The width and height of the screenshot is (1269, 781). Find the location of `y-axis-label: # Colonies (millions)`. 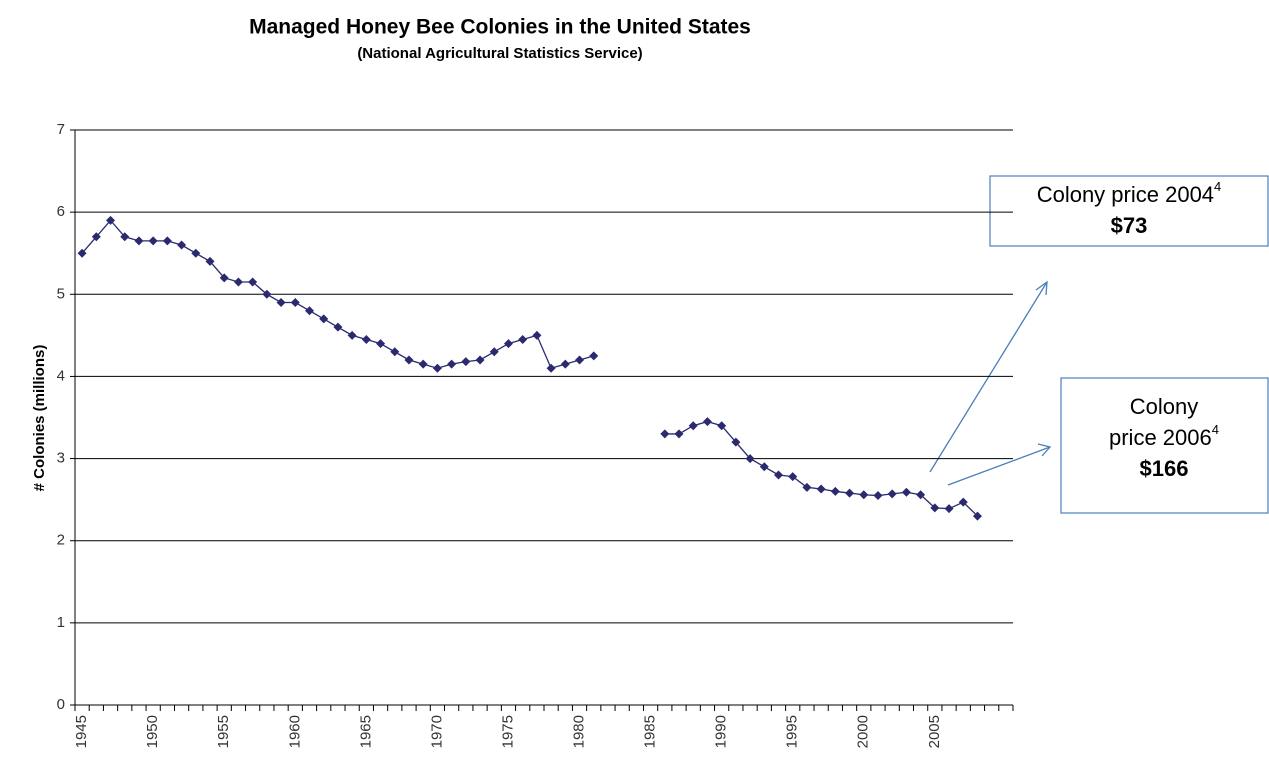

y-axis-label: # Colonies (millions) is located at coordinates (39, 418).